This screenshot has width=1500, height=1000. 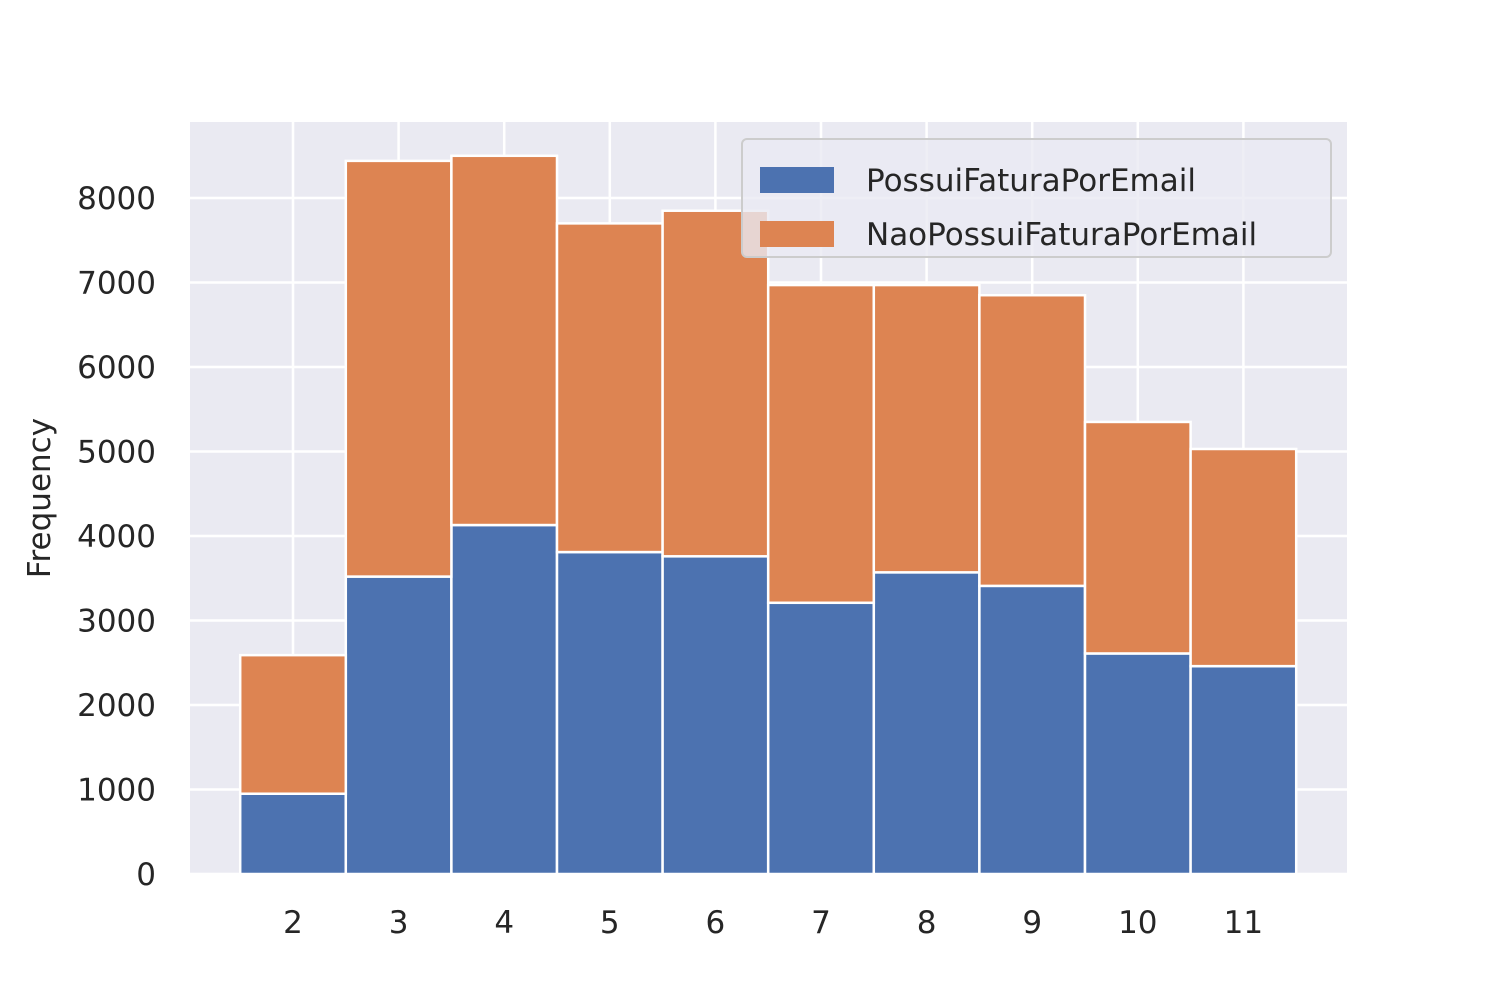 I want to click on y-tick-label: 5000, so click(x=116, y=453).